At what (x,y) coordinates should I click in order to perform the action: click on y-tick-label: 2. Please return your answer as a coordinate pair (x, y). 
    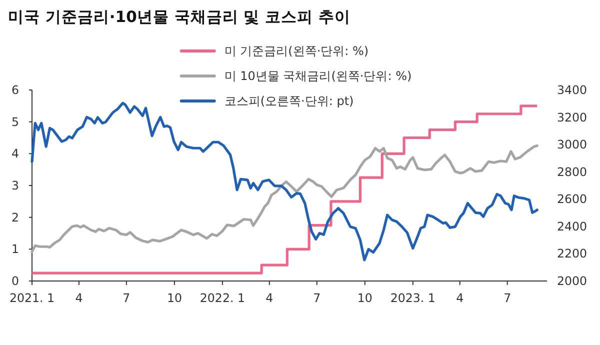
    Looking at the image, I should click on (15, 217).